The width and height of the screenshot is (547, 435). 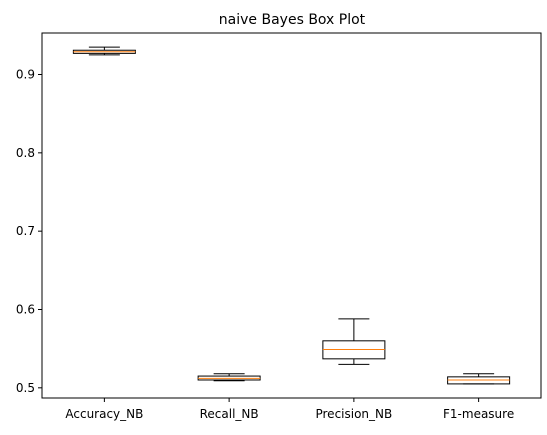 What do you see at coordinates (25, 153) in the screenshot?
I see `y-tick-label: 0.8` at bounding box center [25, 153].